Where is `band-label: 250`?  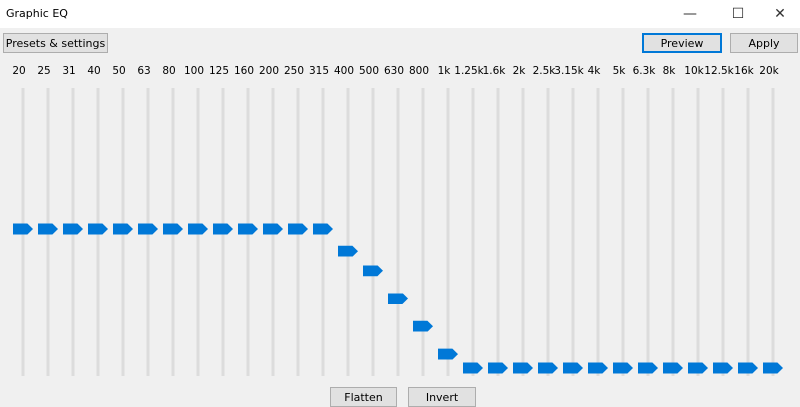 band-label: 250 is located at coordinates (294, 71).